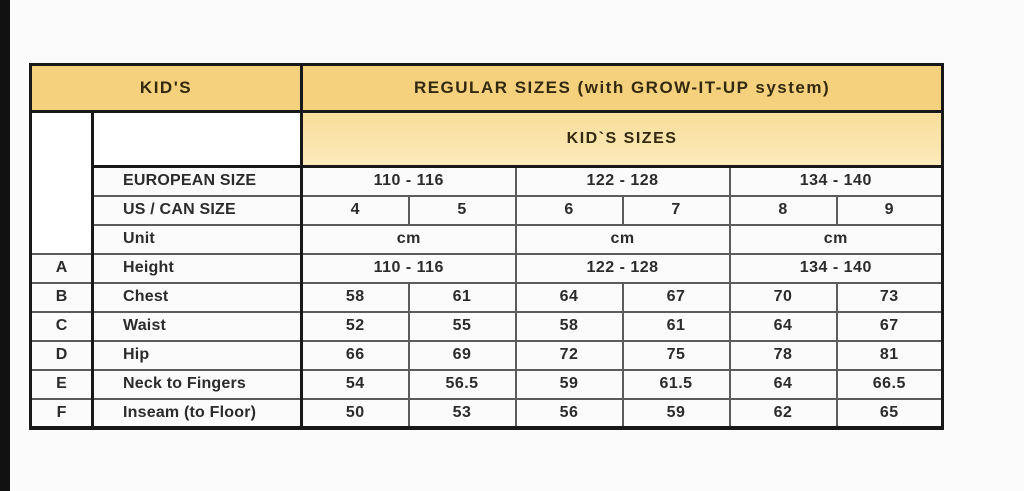 This screenshot has height=491, width=1024. Describe the element at coordinates (197, 384) in the screenshot. I see `row-label: Neck to Fingers` at that location.